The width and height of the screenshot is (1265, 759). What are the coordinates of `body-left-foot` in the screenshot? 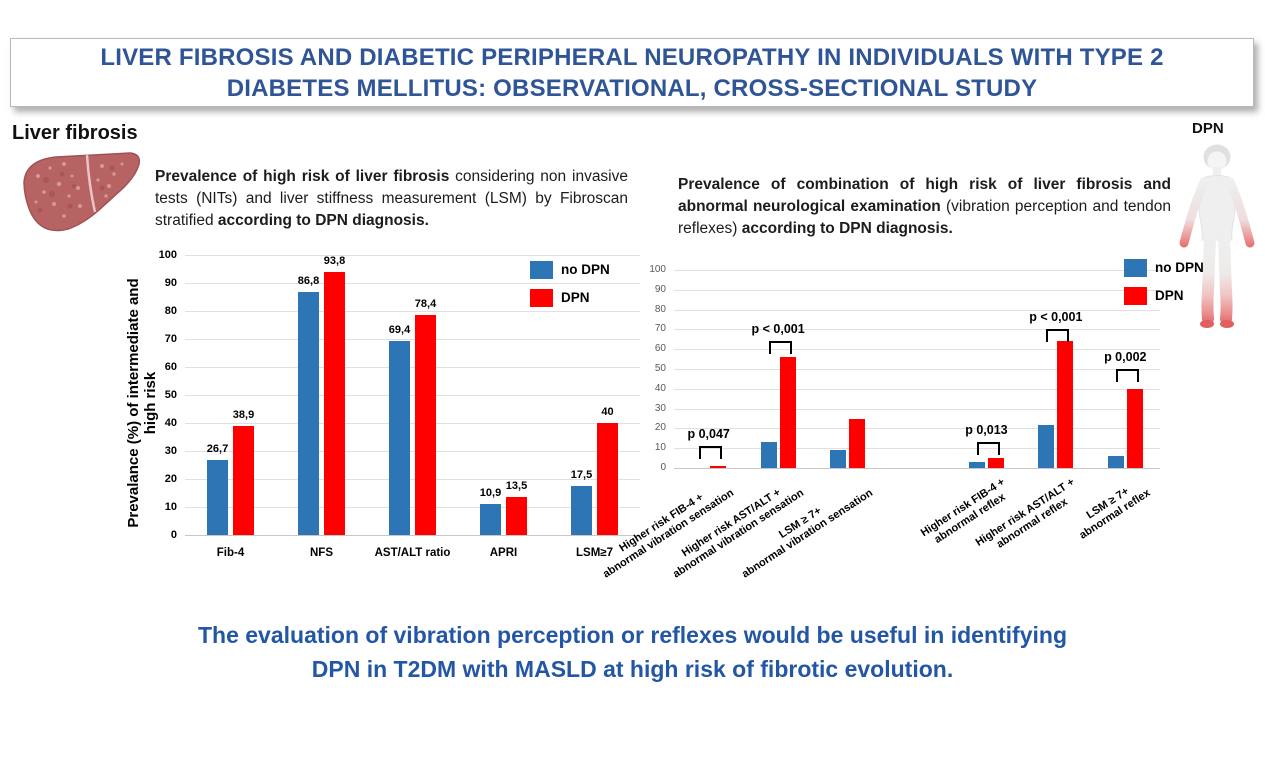 It's located at (1207, 324).